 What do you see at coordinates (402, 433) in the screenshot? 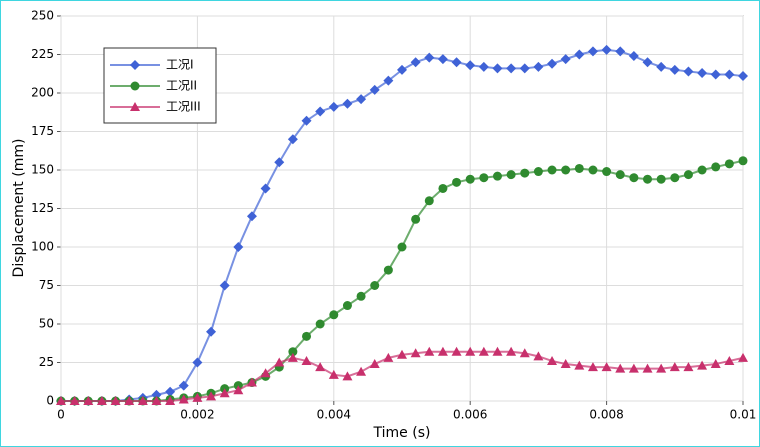
I see `x-axis-title: Time (s)` at bounding box center [402, 433].